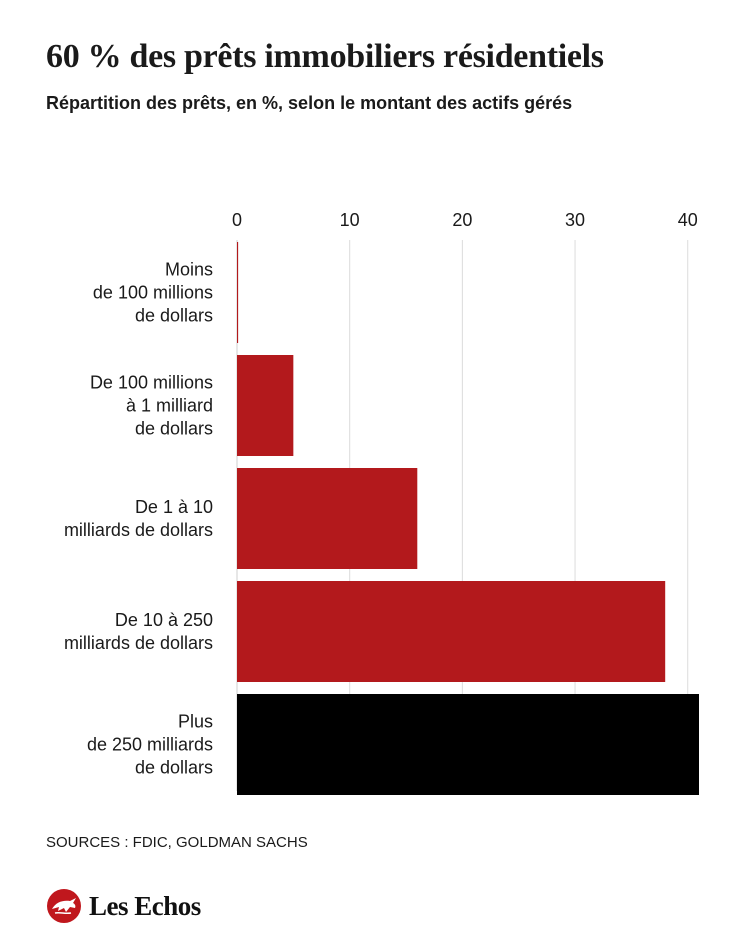 The height and width of the screenshot is (938, 750). I want to click on category-label-line: Plus, so click(195, 722).